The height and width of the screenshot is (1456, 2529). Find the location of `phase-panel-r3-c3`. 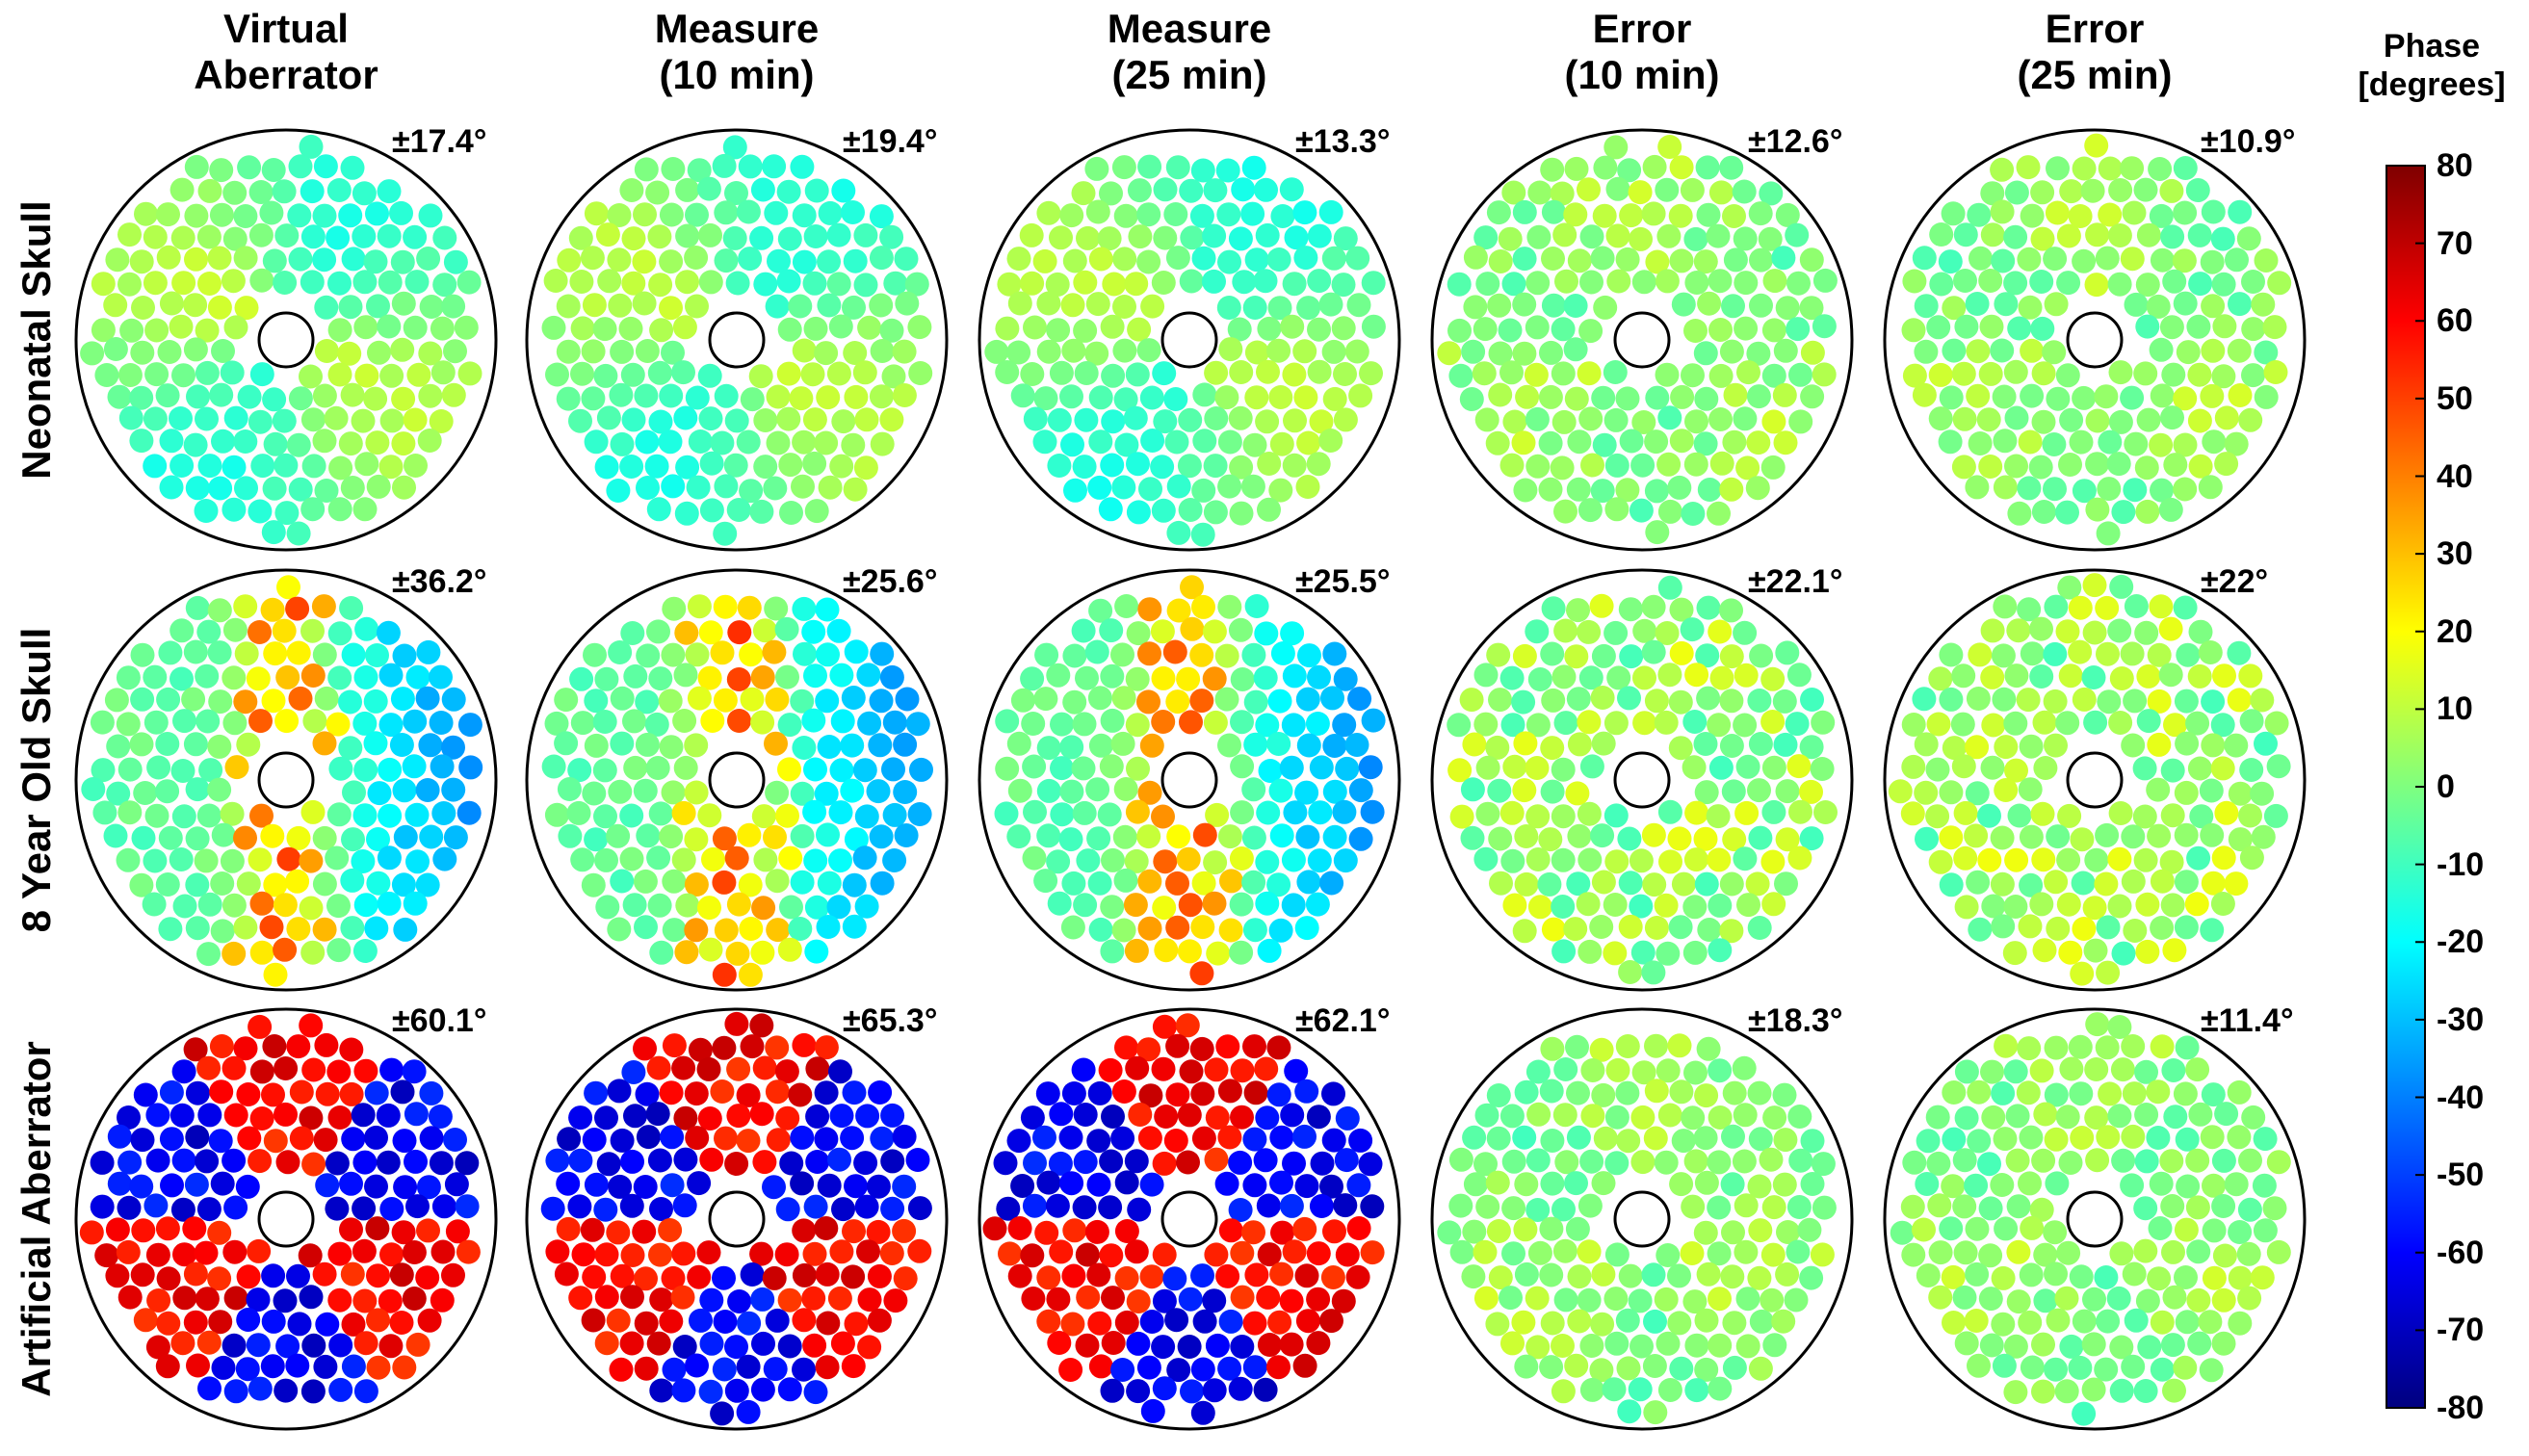

phase-panel-r3-c3 is located at coordinates (1189, 1219).